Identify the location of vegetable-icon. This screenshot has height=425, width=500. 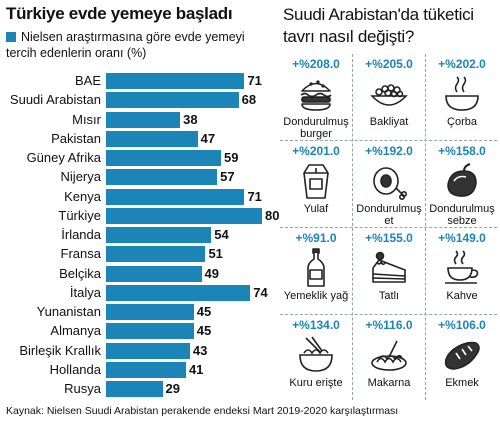
(462, 180).